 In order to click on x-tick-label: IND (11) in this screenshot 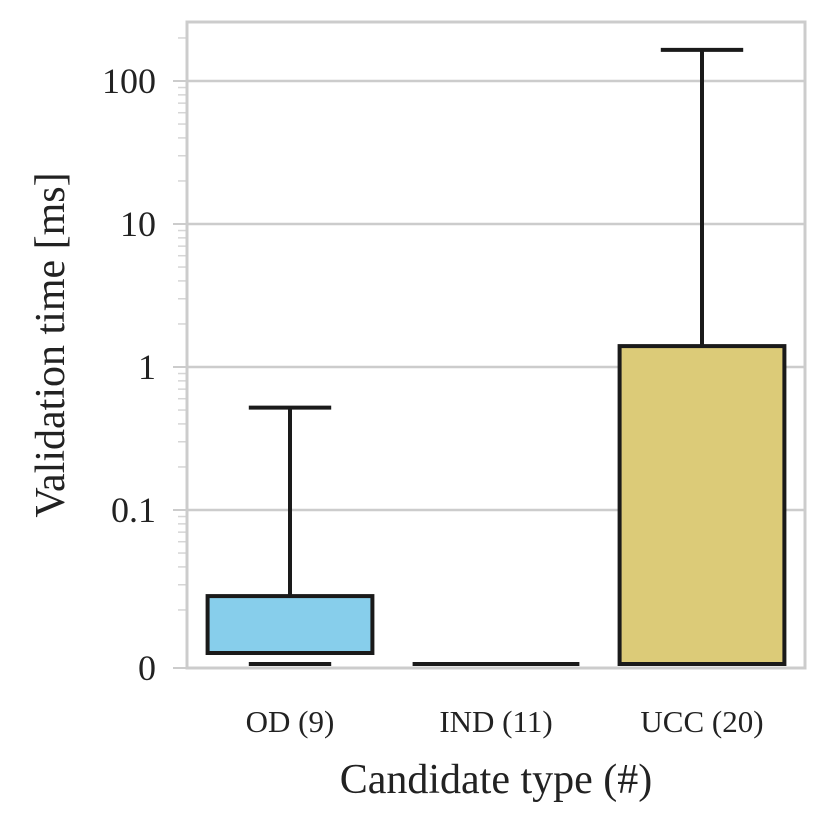, I will do `click(495, 721)`.